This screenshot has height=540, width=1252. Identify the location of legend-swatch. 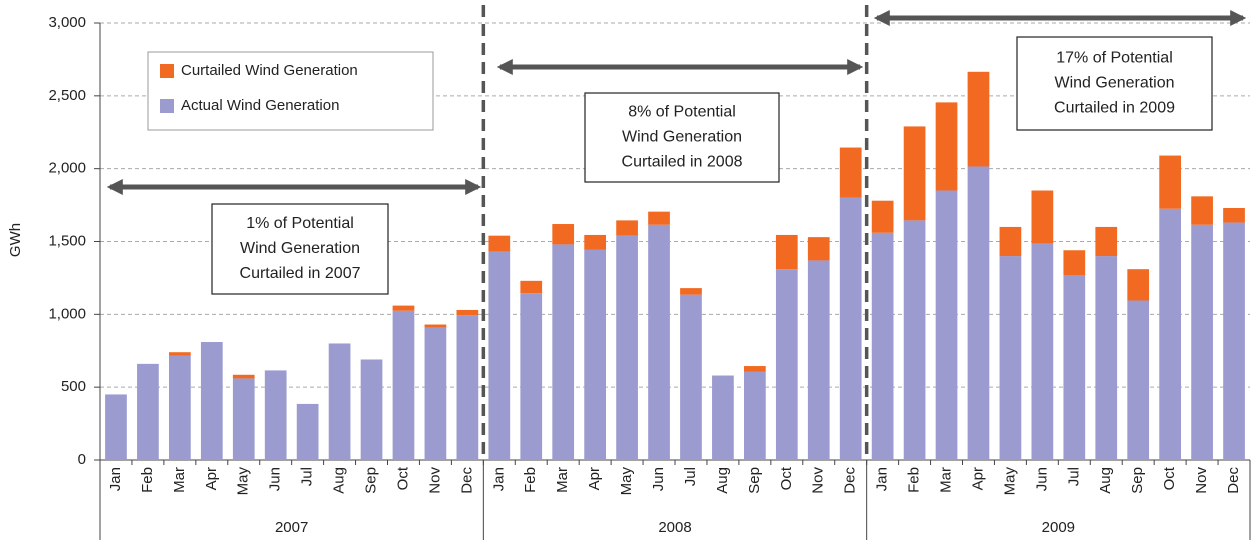
(167, 106).